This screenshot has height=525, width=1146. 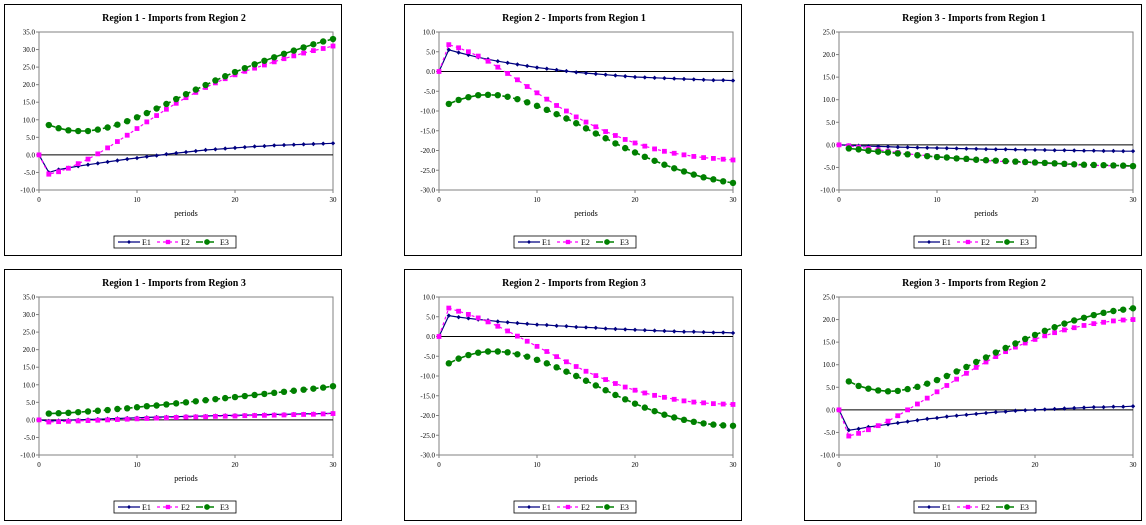 I want to click on y-tick-label: 25.0, so click(x=829, y=33).